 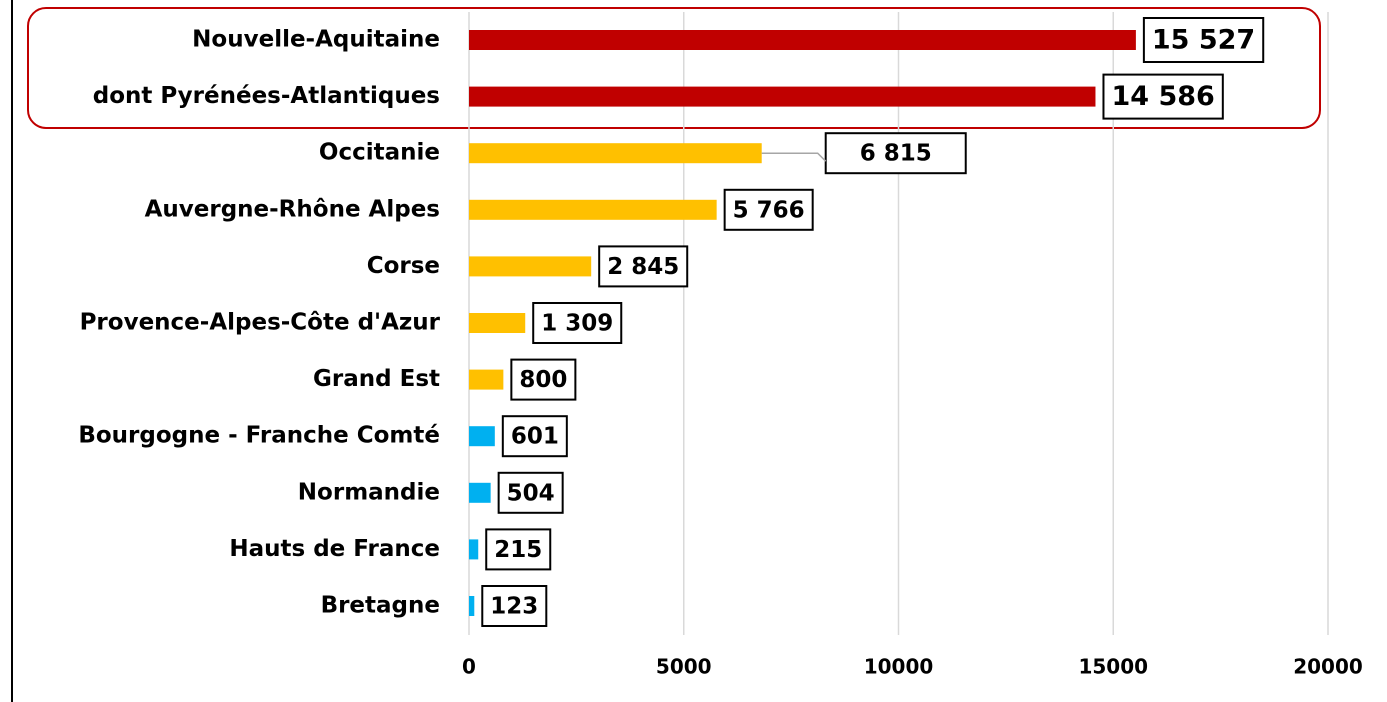 I want to click on value-label: 2 845, so click(x=643, y=267).